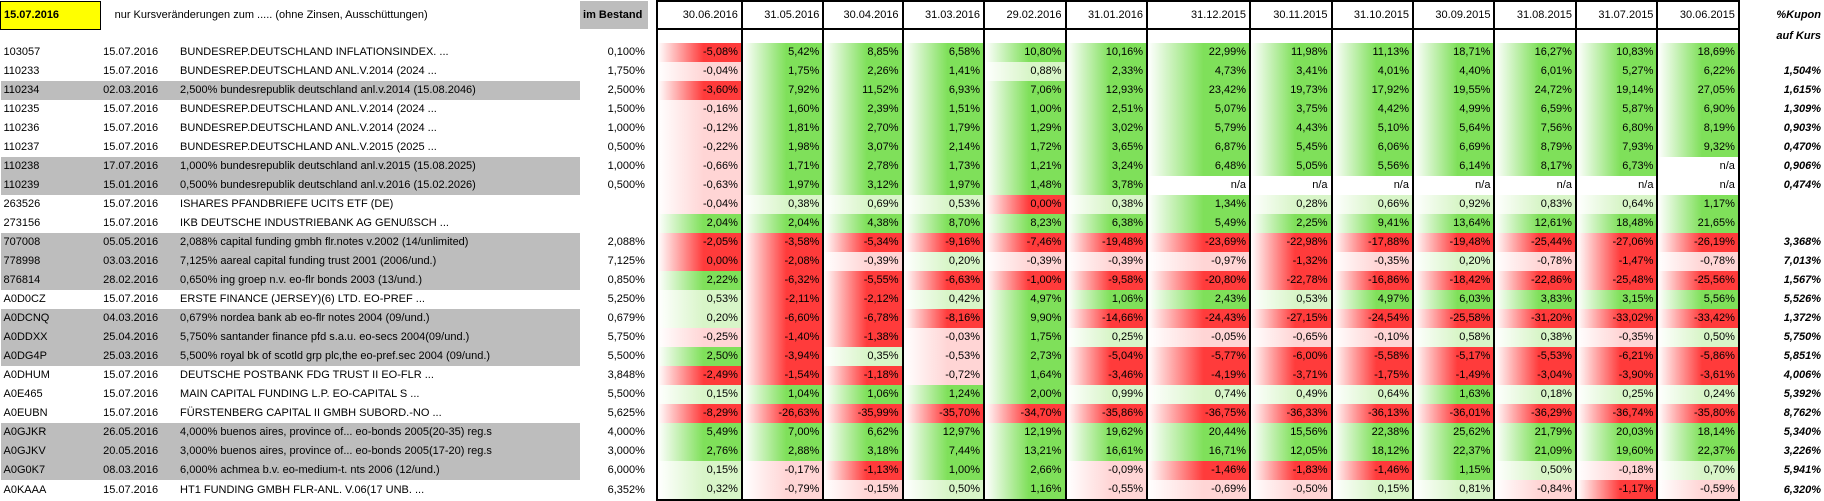 Image resolution: width=1824 pixels, height=501 pixels. I want to click on change-cell: 0,25%, so click(1616, 394).